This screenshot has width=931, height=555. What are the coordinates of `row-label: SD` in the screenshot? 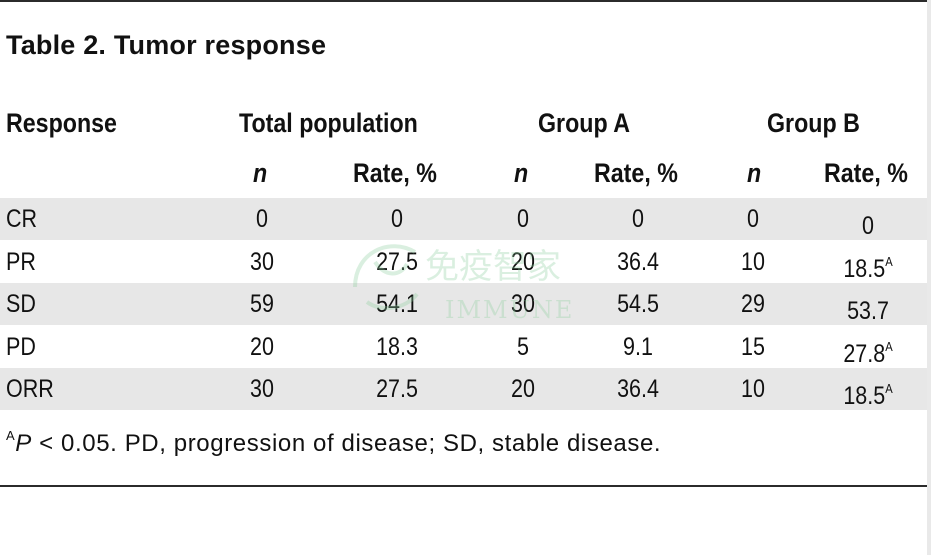 It's located at (21, 304).